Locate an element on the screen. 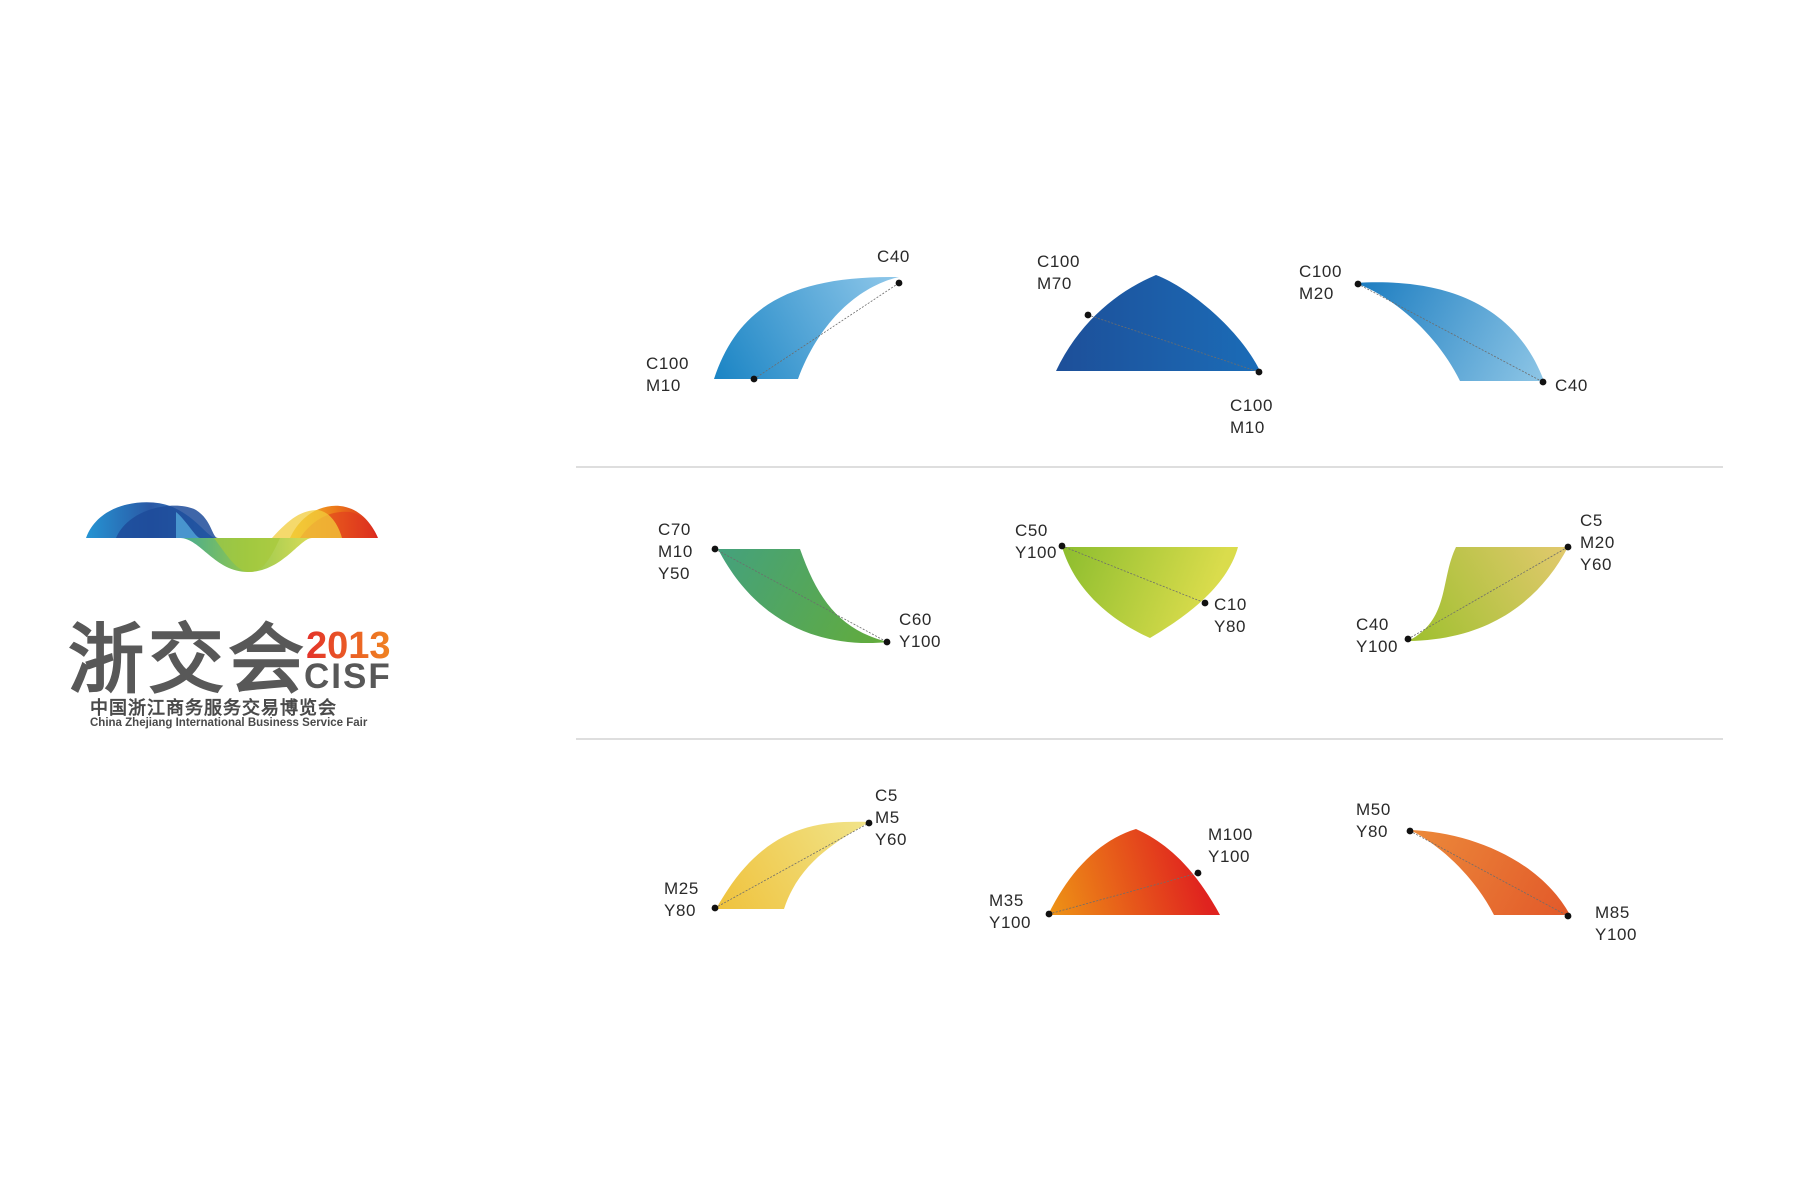 Image resolution: width=1800 pixels, height=1200 pixels. ribbon-emblem is located at coordinates (232, 537).